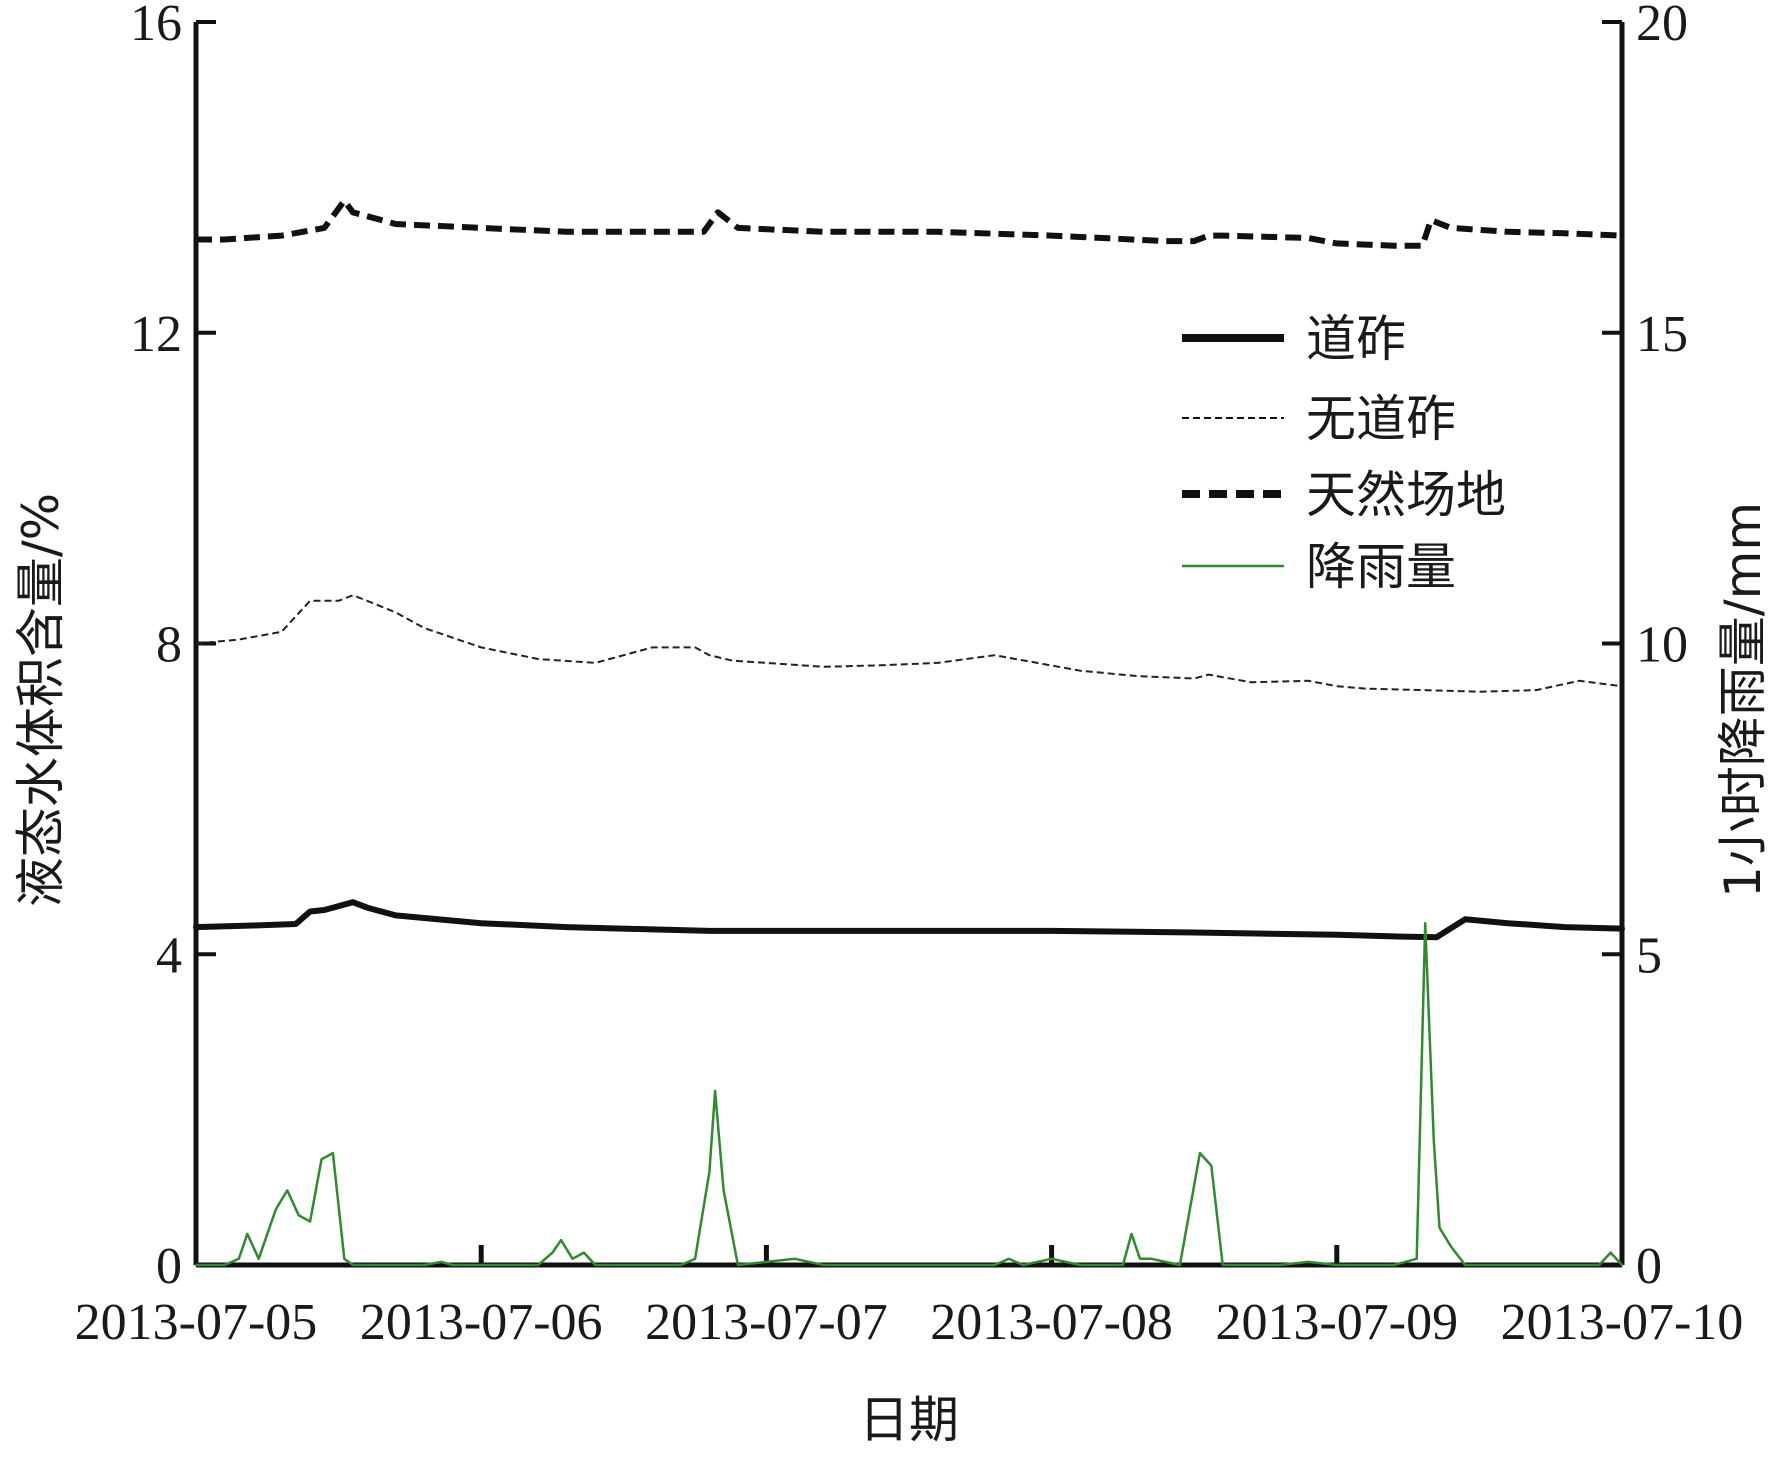 The image size is (1788, 1462). I want to click on legend-item: 降雨量, so click(1319, 567).